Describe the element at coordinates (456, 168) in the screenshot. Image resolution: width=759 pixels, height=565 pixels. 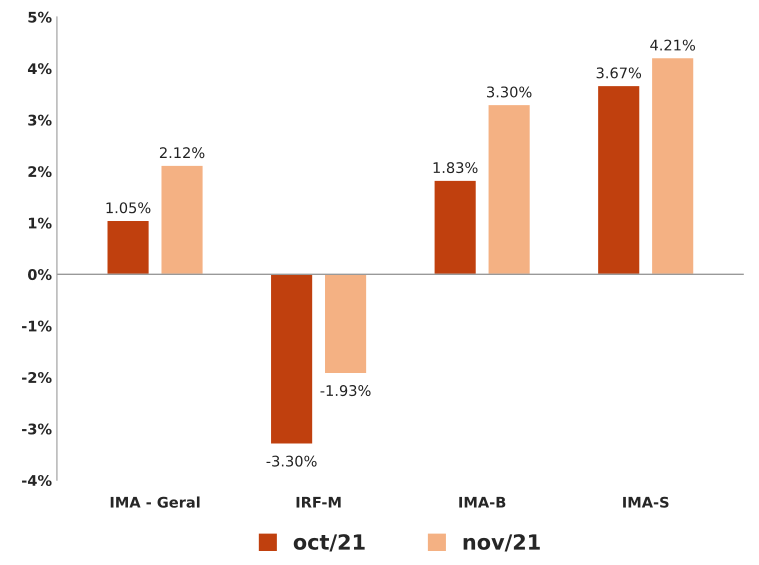
I see `data-label: 1.83%` at that location.